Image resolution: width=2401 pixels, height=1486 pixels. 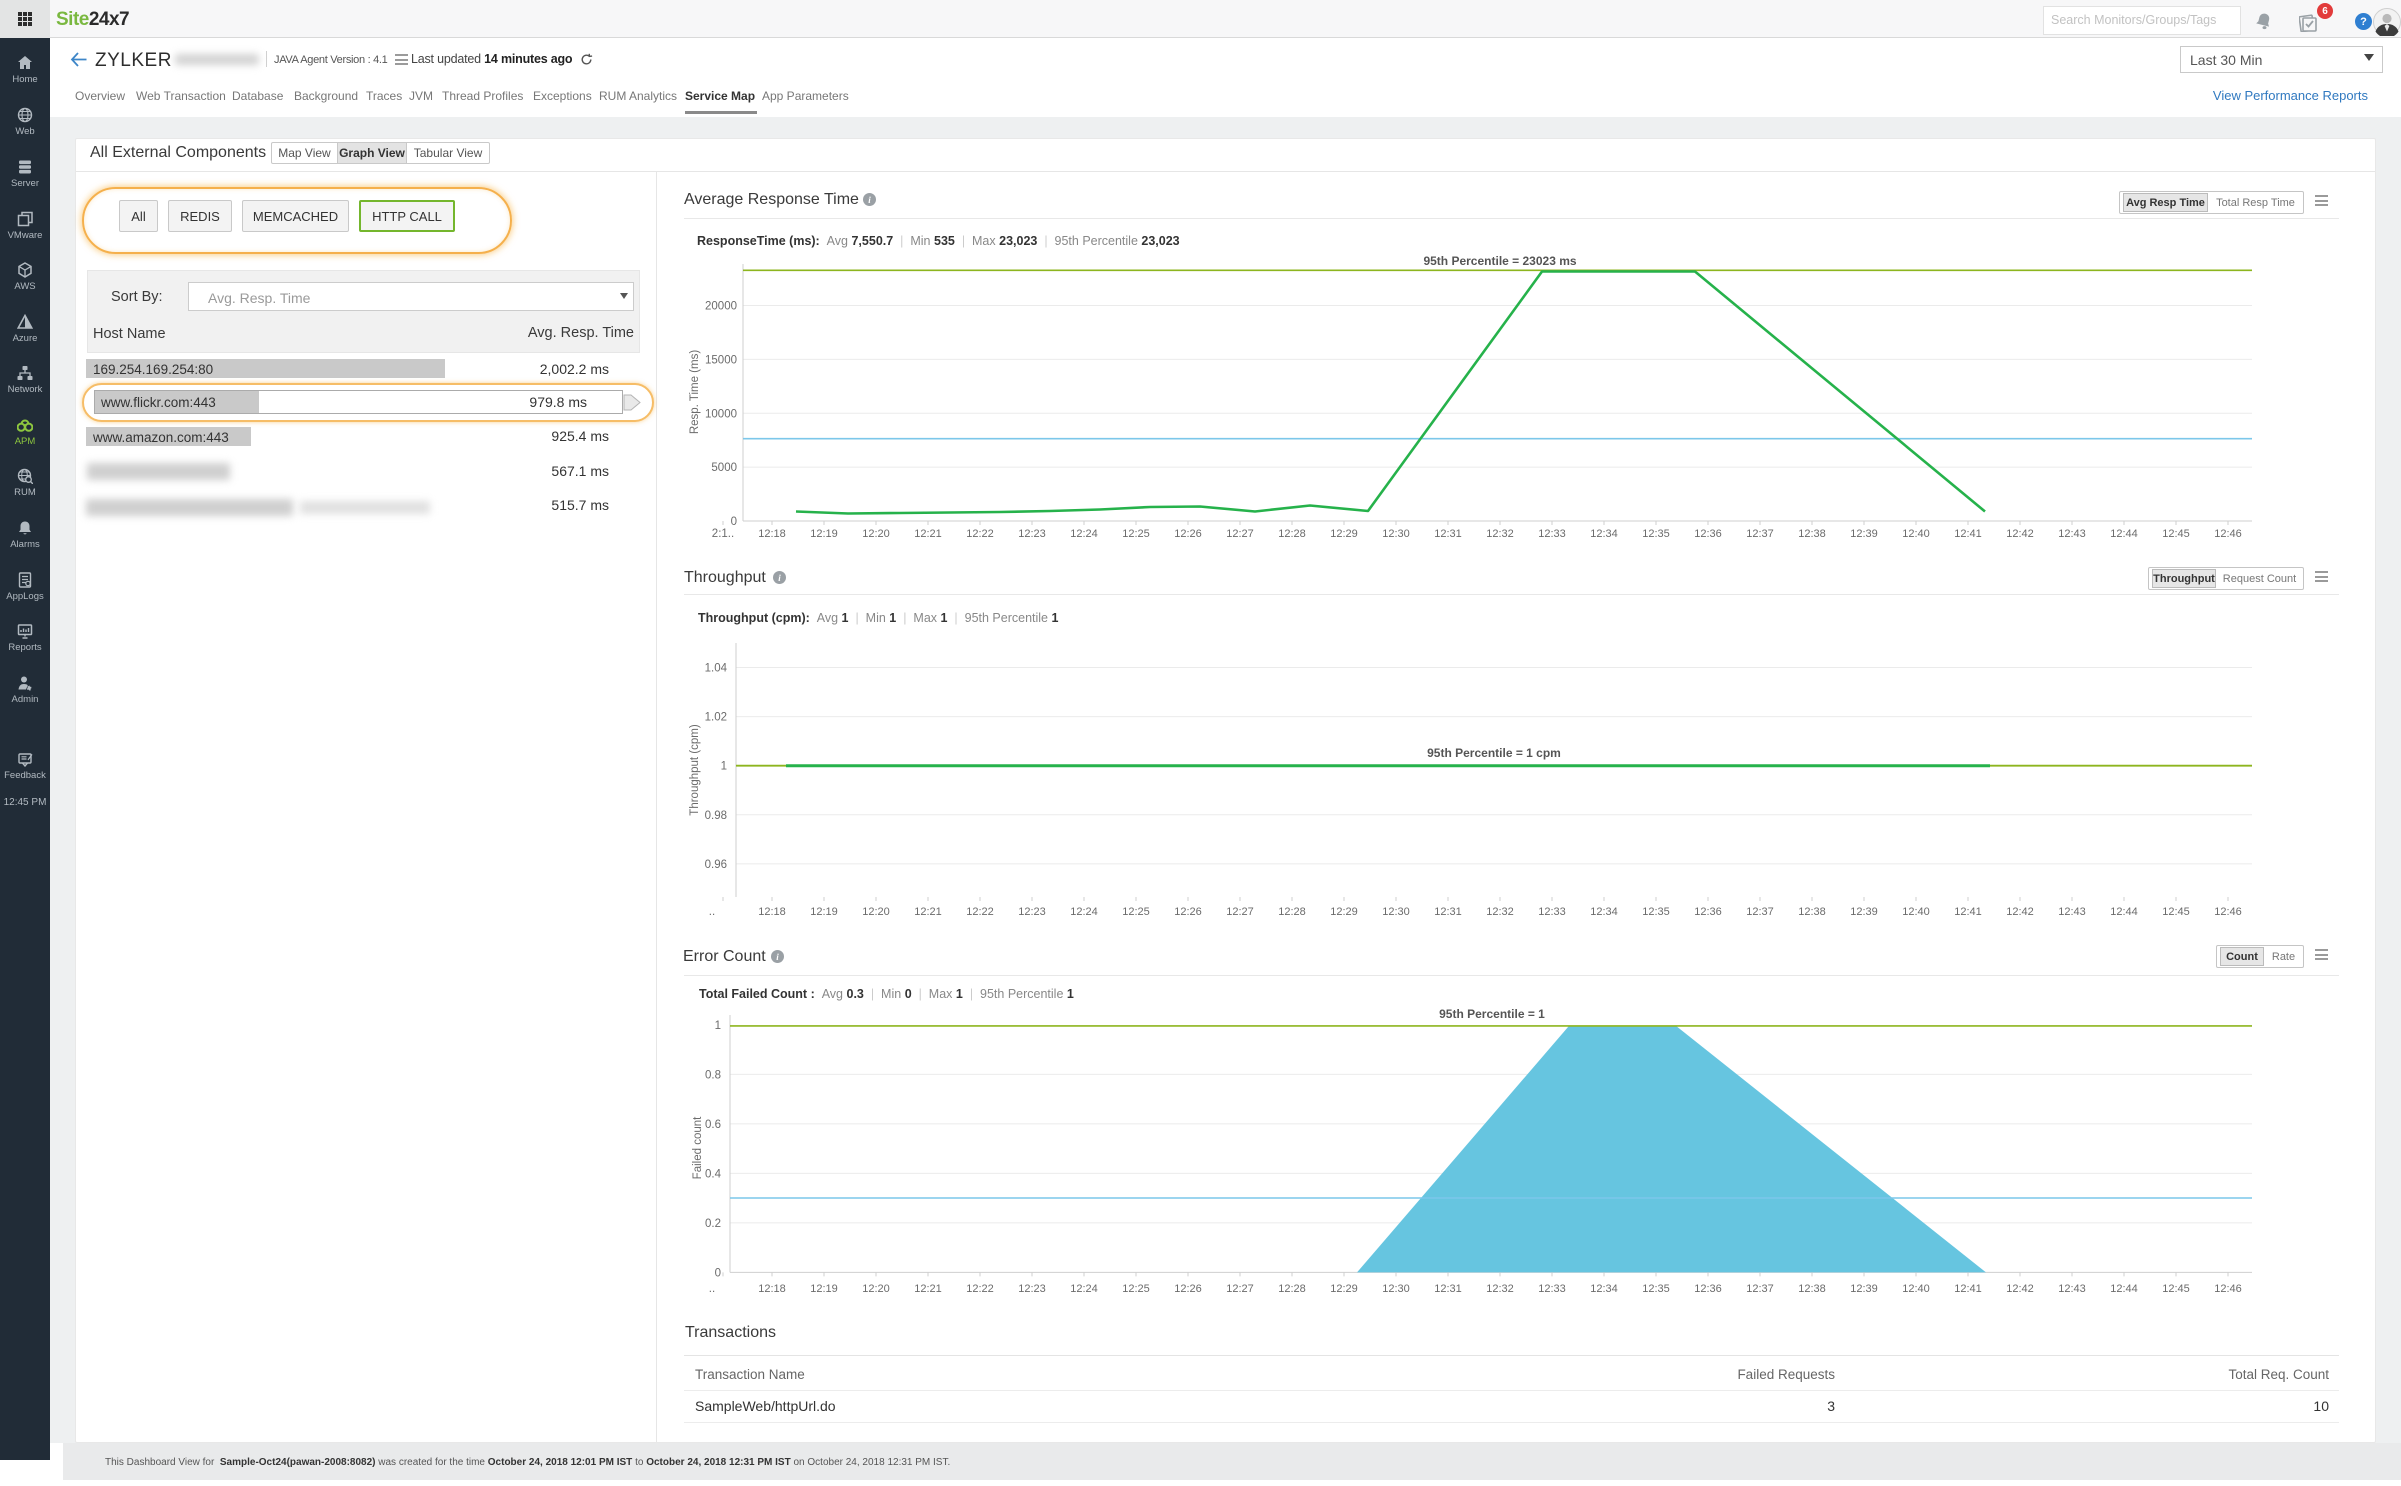 I want to click on svg-text: 1, so click(x=718, y=1026).